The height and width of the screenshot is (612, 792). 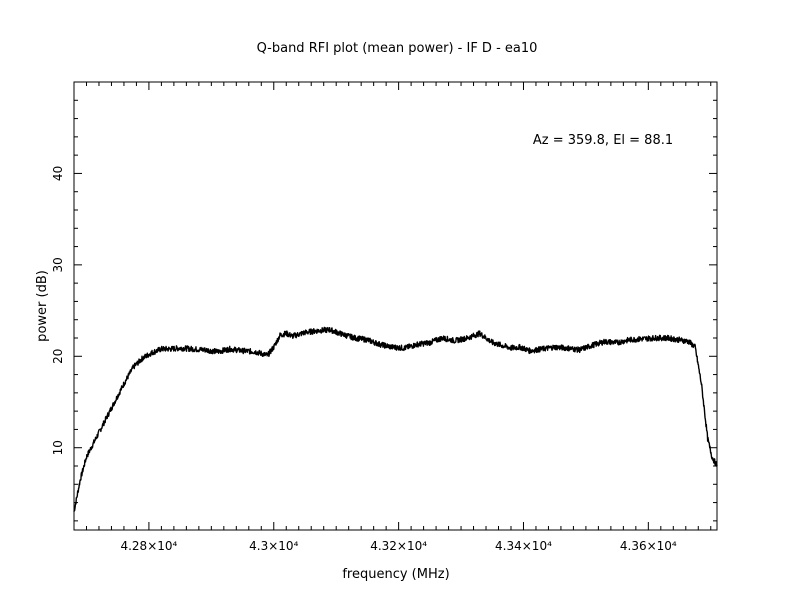 What do you see at coordinates (58, 173) in the screenshot?
I see `y-tick-label: 40` at bounding box center [58, 173].